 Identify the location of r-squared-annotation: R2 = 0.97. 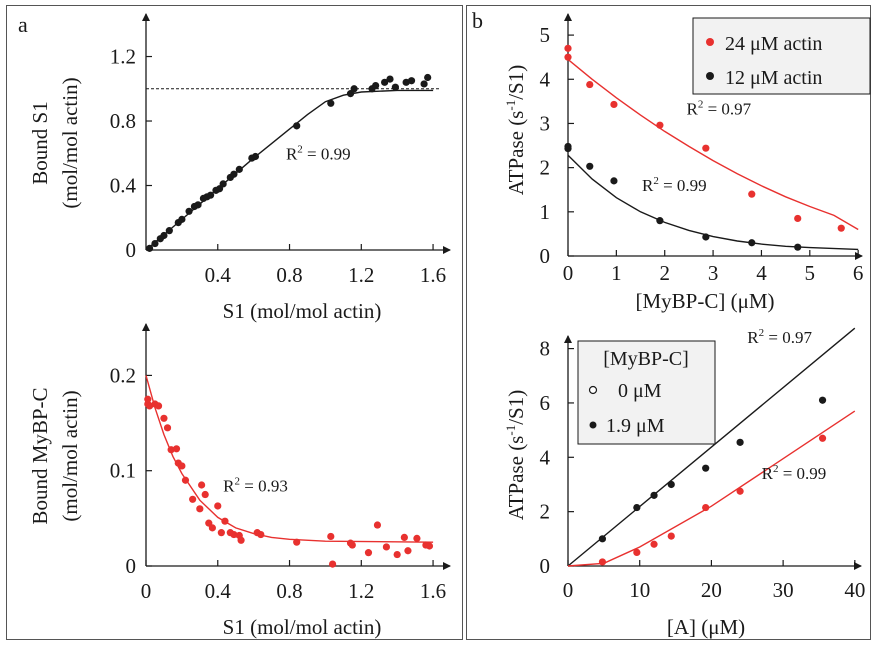
(779, 337).